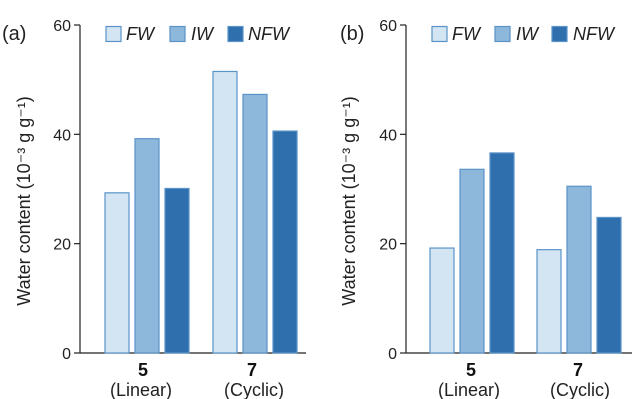 The image size is (634, 399). Describe the element at coordinates (14, 34) in the screenshot. I see `panel-label: (a)` at that location.